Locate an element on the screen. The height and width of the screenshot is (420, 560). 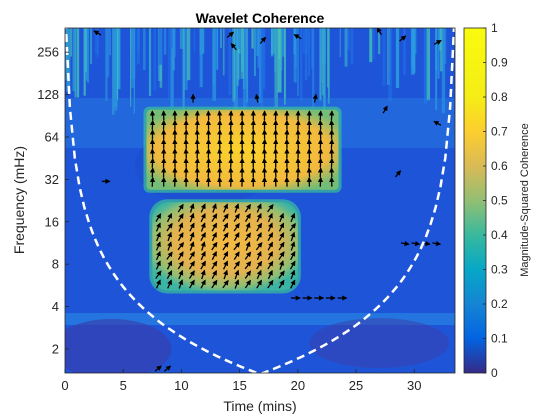
colorbar-tick-label: 0 is located at coordinates (494, 373).